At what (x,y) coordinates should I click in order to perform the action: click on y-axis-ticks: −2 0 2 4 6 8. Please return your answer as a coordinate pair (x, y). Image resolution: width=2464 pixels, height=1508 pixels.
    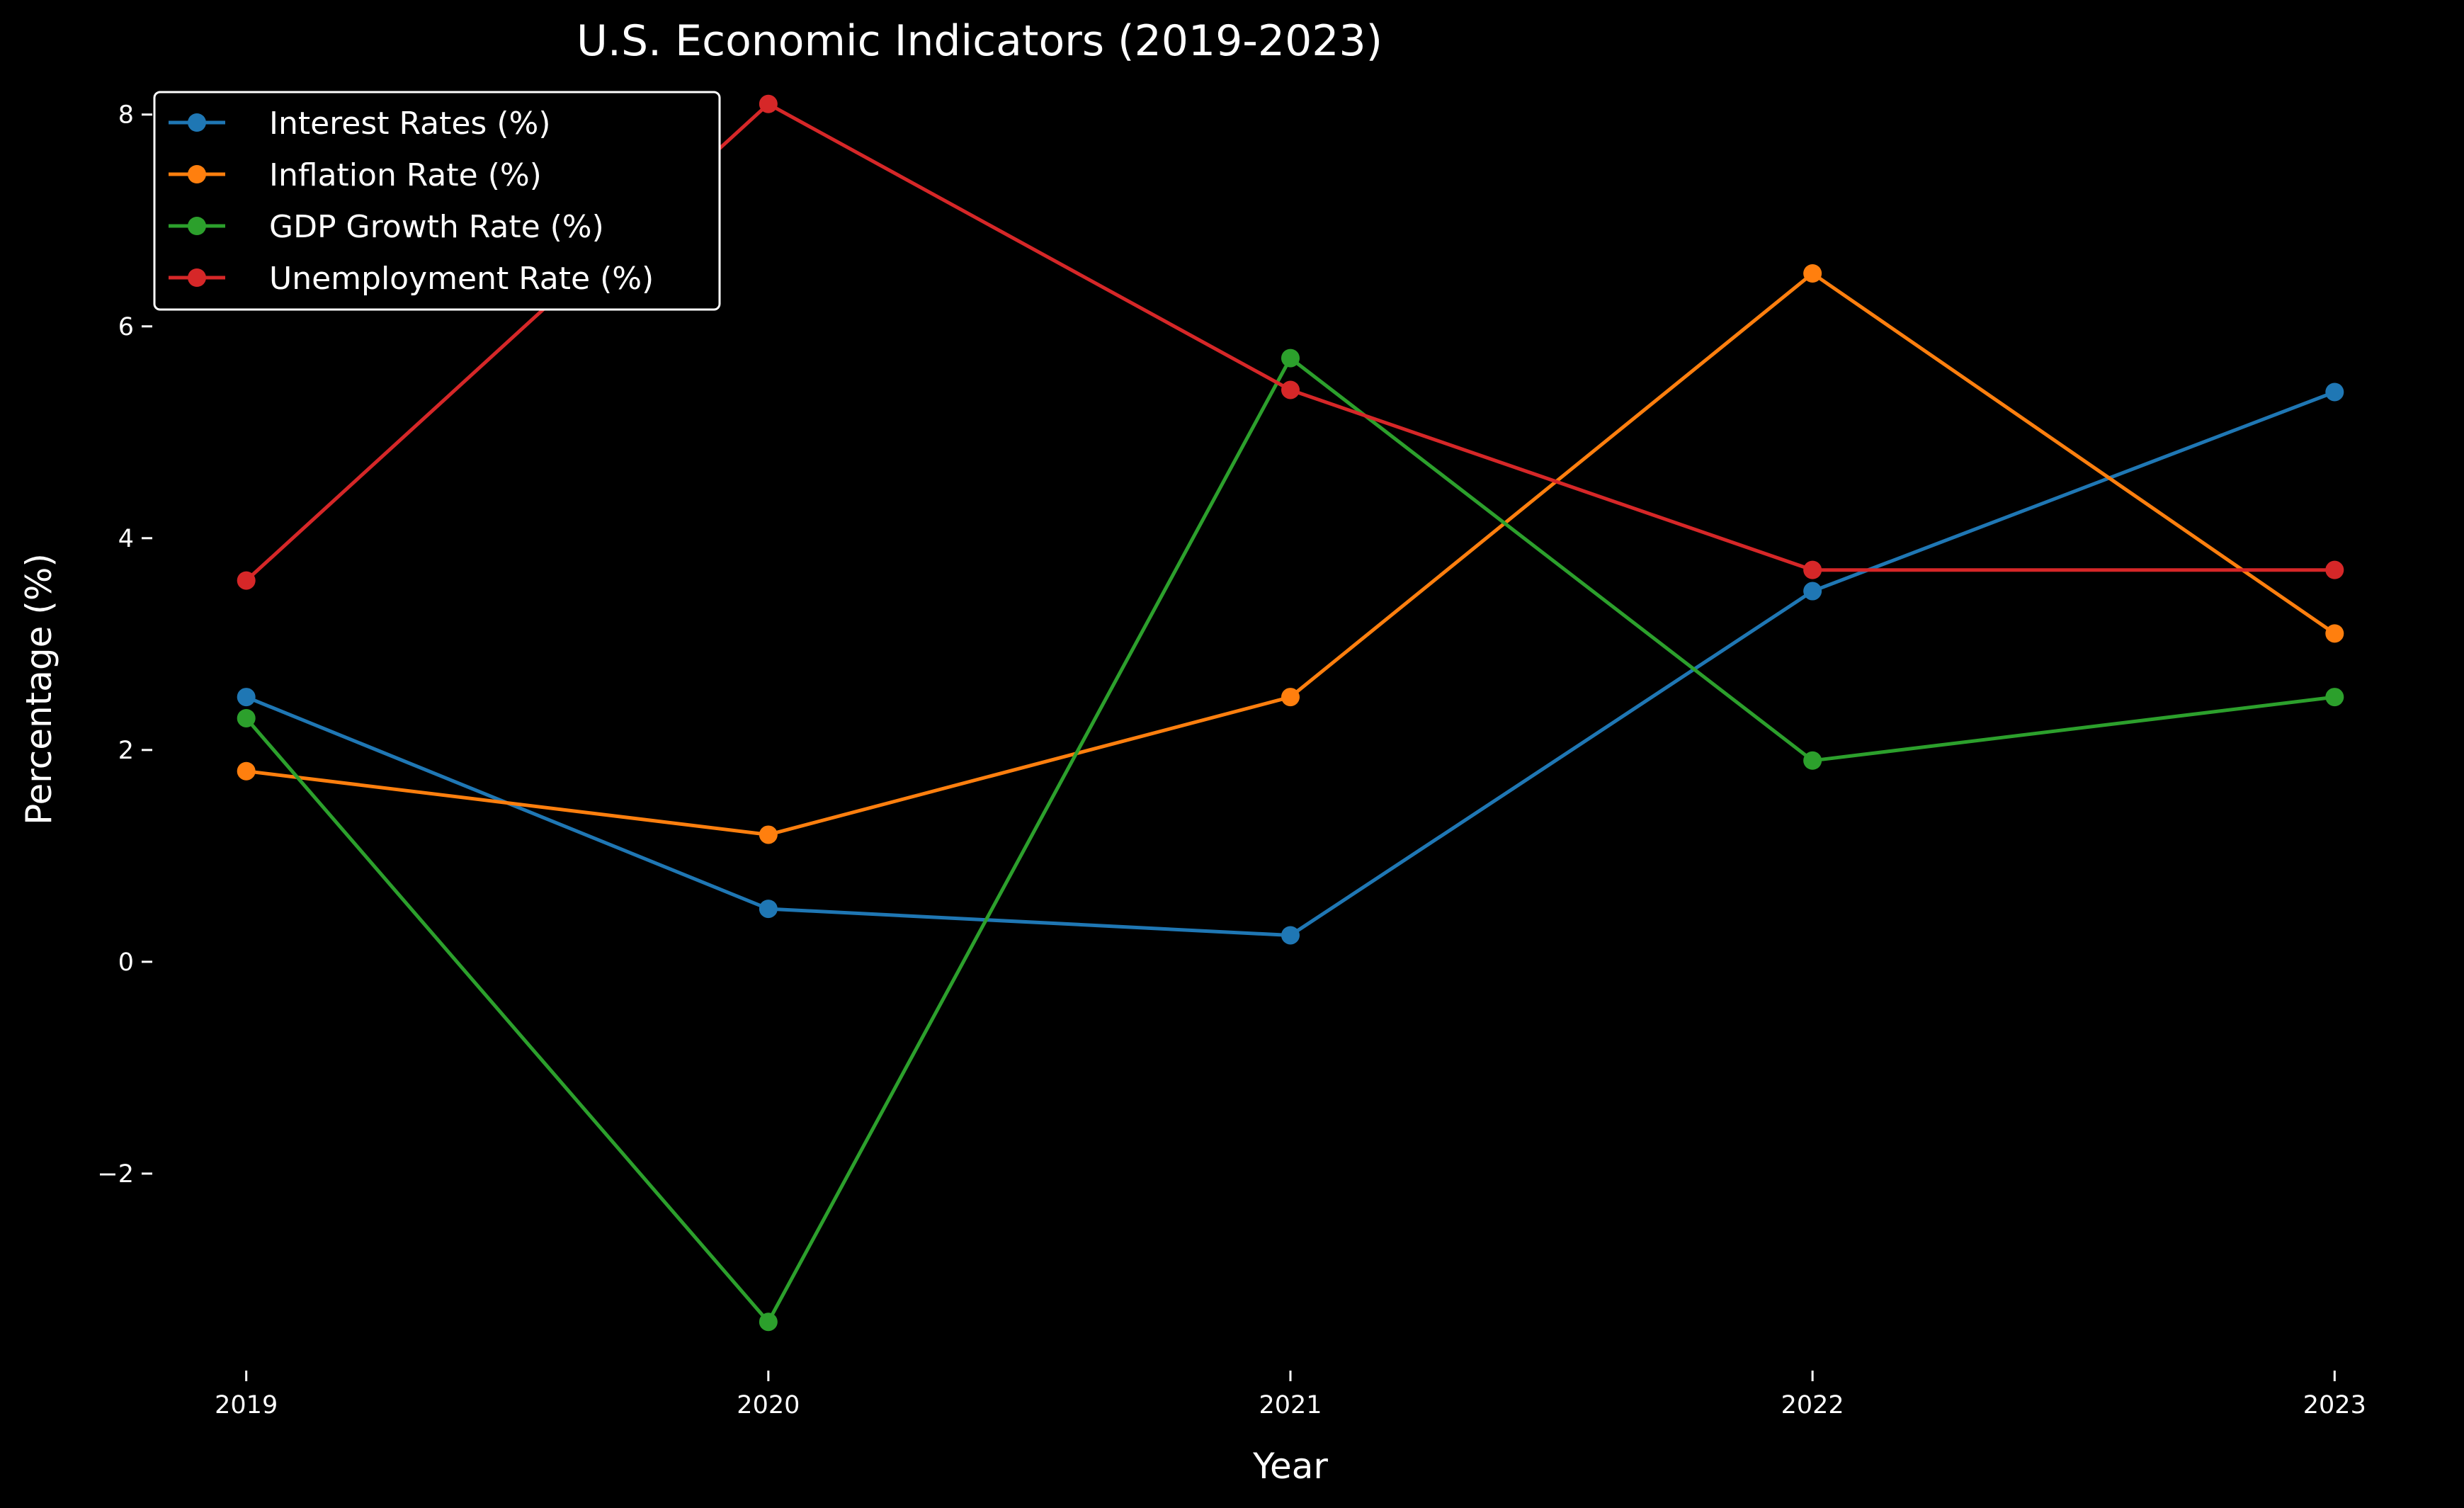
    Looking at the image, I should click on (124, 645).